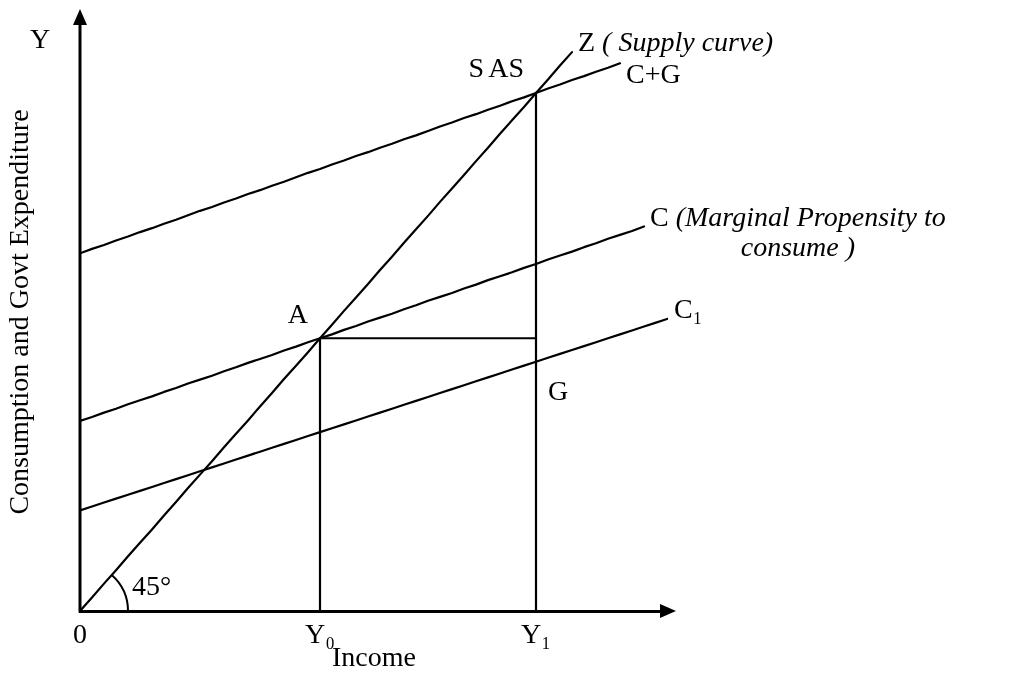 The image size is (1035, 677). I want to click on annotation: G, so click(558, 390).